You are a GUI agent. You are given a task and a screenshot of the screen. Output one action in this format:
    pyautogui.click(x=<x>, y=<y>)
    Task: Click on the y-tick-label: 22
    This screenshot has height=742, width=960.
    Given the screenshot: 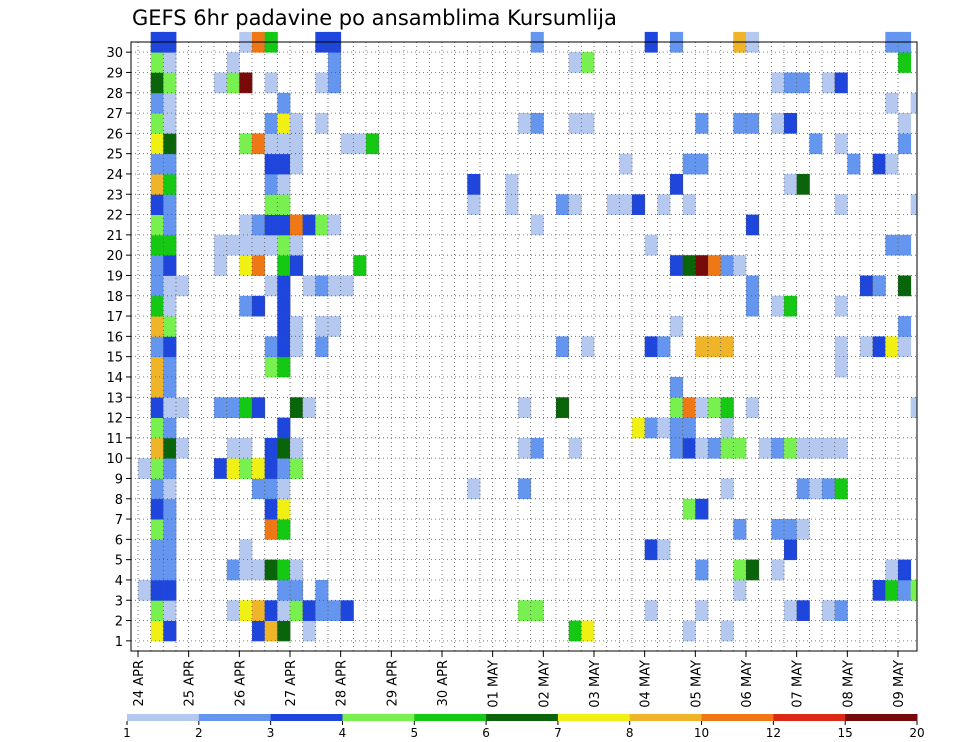 What is the action you would take?
    pyautogui.click(x=114, y=216)
    